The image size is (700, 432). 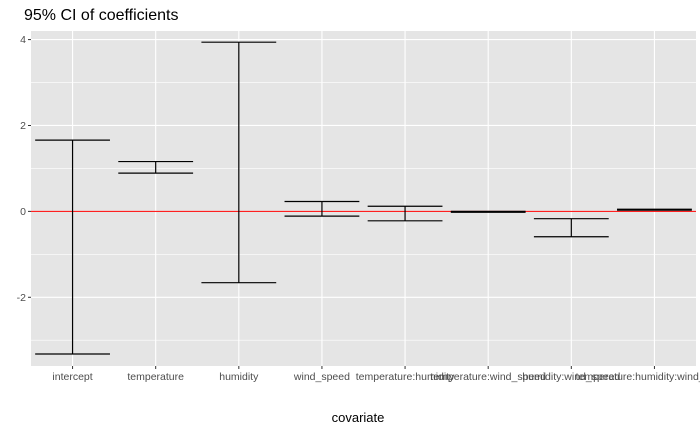 I want to click on y-tick-label: 4, so click(x=23, y=40).